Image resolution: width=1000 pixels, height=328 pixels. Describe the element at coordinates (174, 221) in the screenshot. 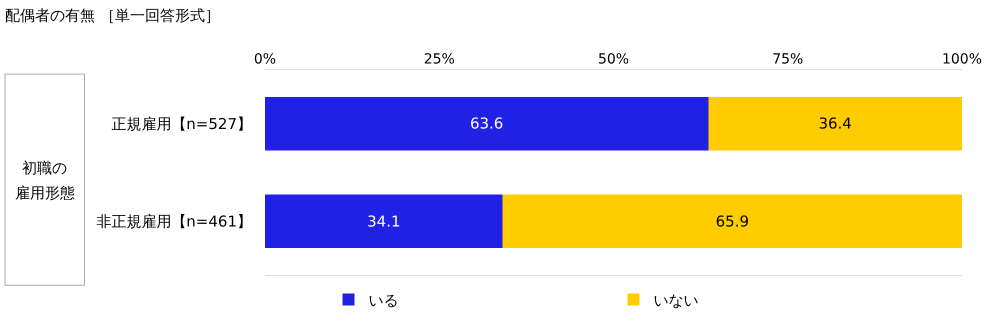

I see `y-tick-label: 非正規雇用【n=461】` at that location.